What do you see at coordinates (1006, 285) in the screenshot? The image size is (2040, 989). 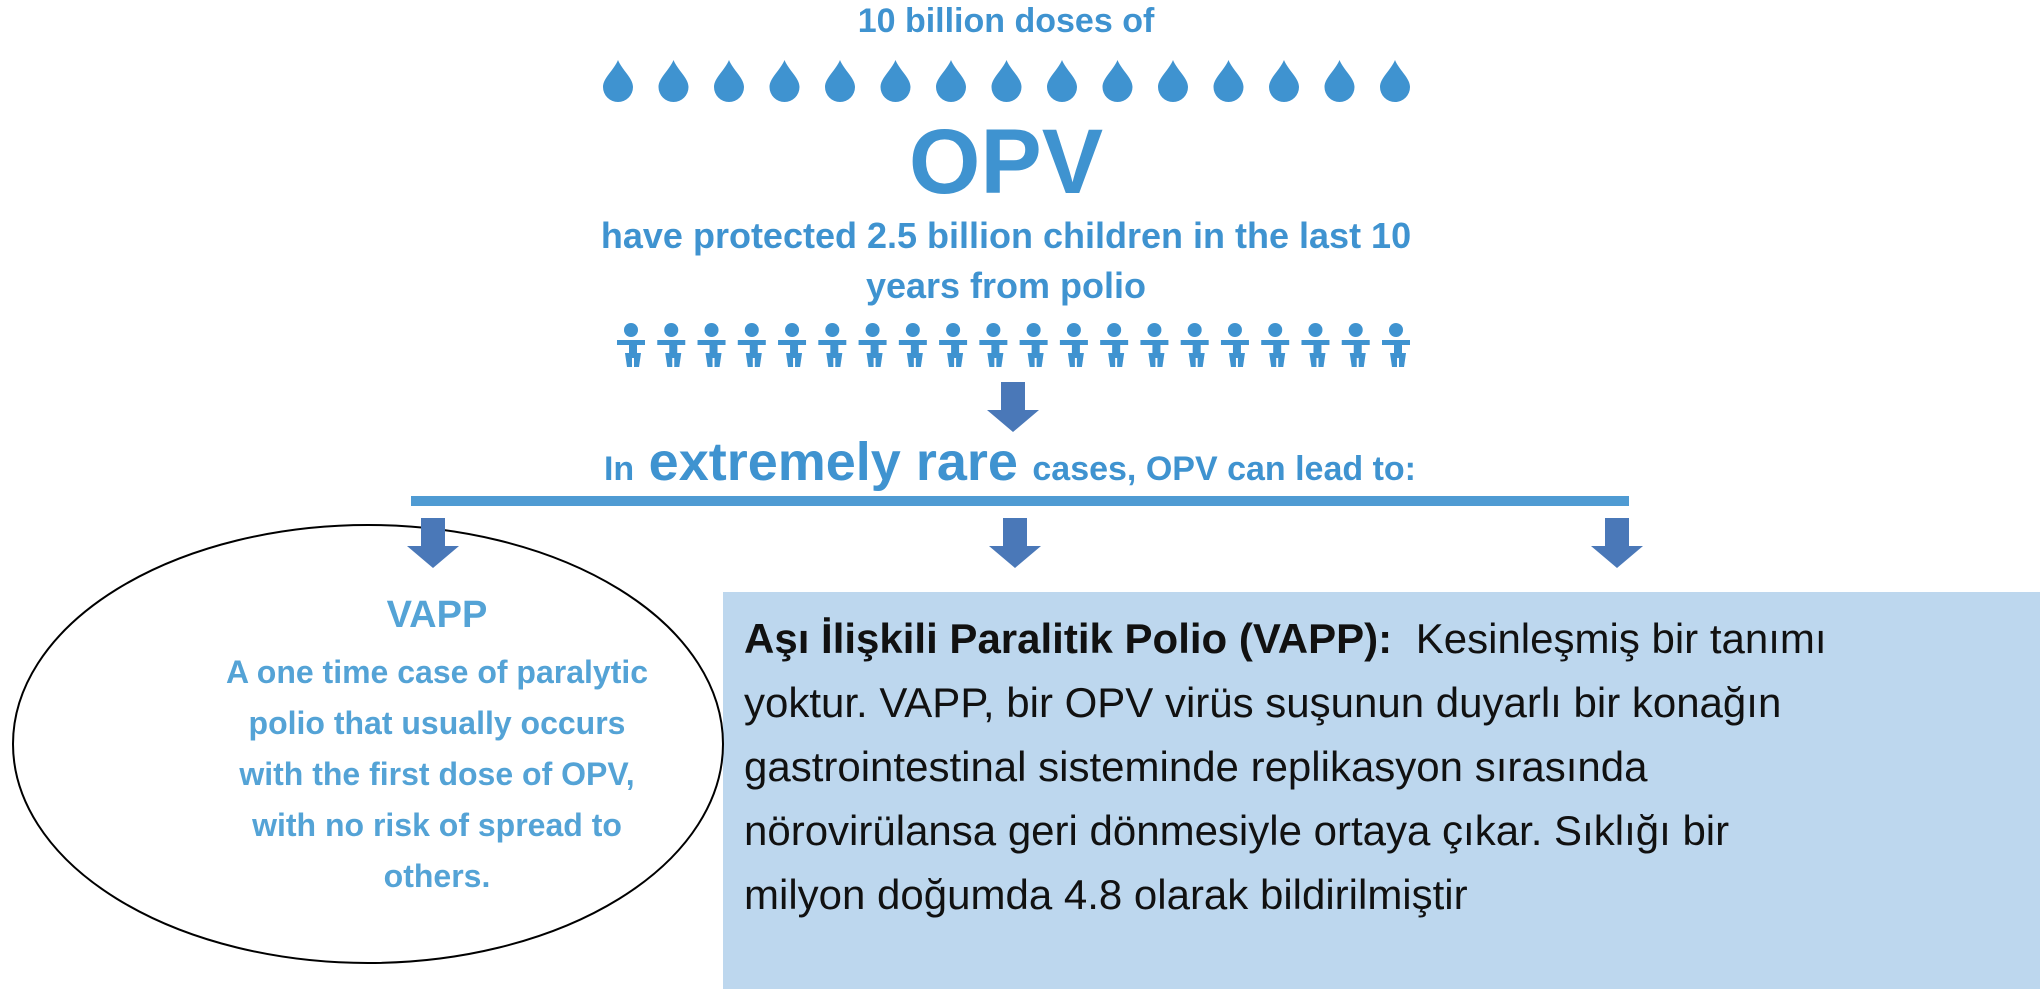 I see `protected-line: years from polio` at bounding box center [1006, 285].